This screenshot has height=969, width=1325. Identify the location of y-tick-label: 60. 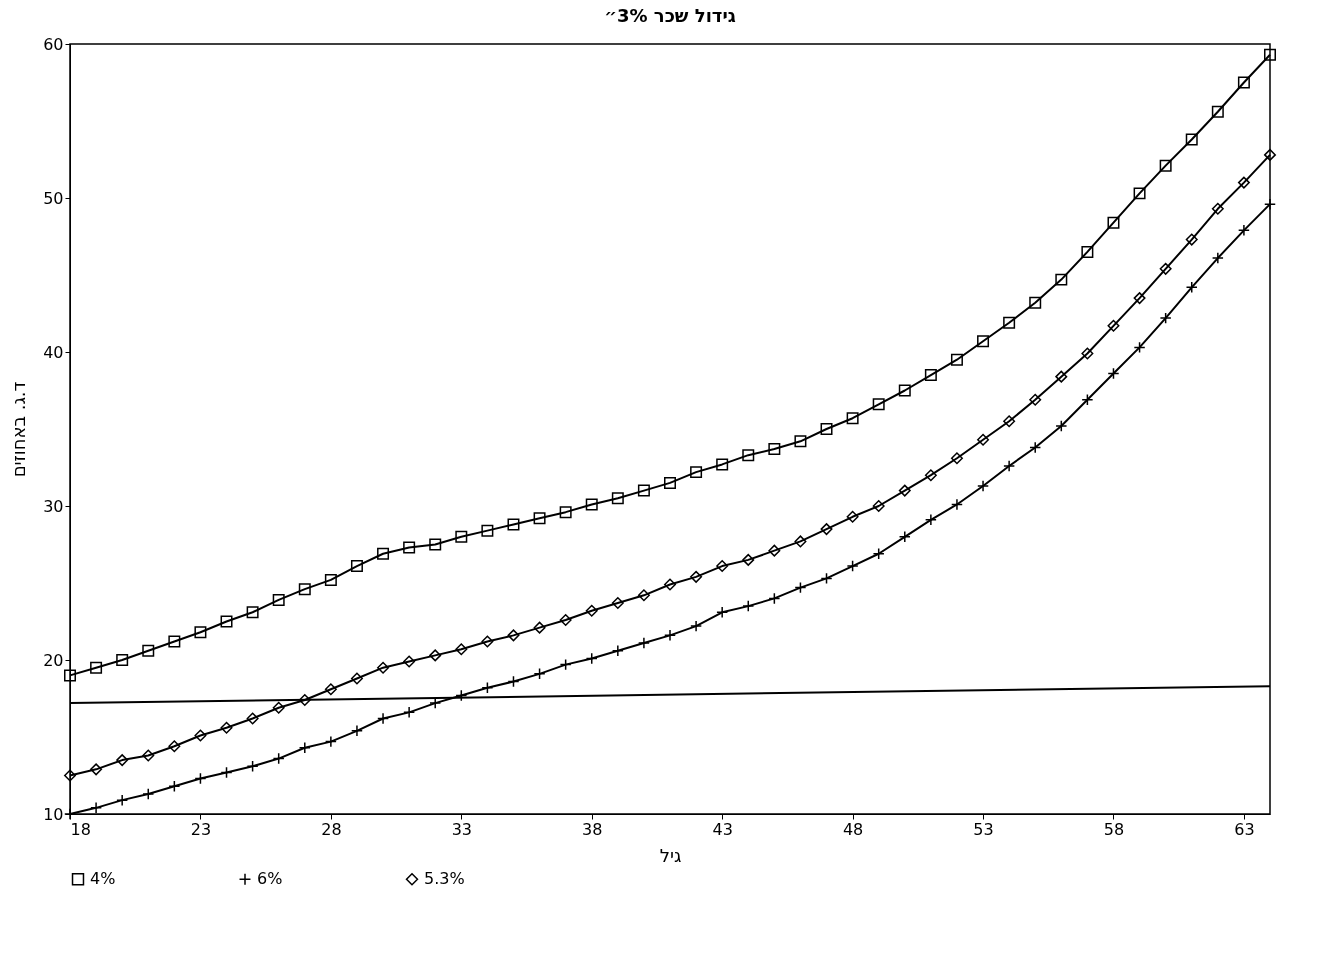
(53, 44).